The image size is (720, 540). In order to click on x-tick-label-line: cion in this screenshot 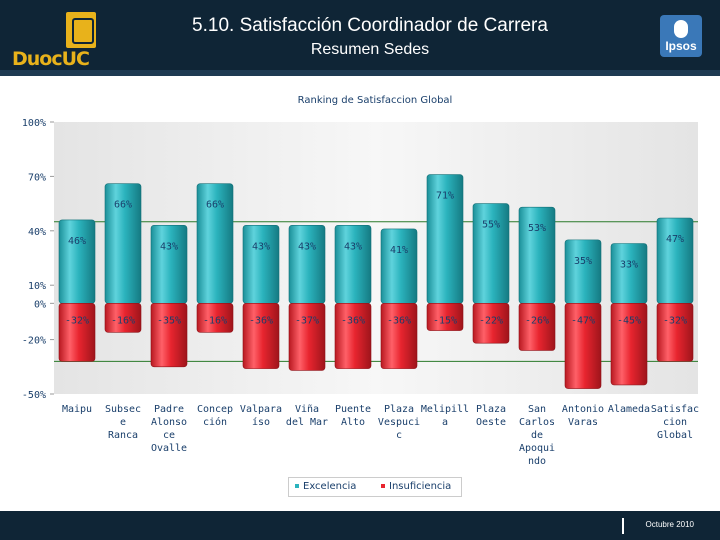, I will do `click(675, 422)`.